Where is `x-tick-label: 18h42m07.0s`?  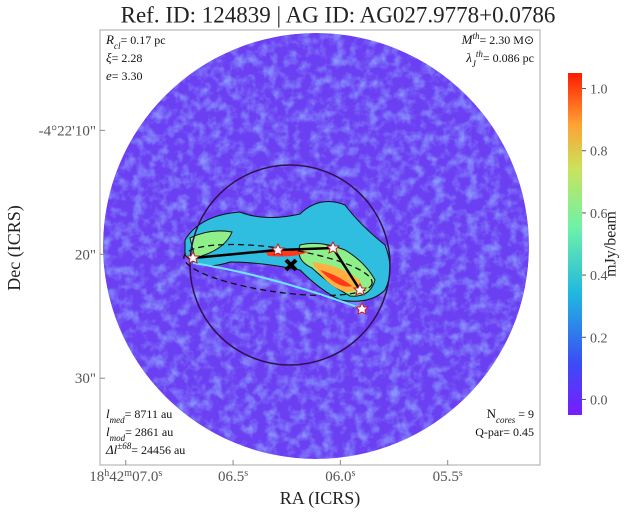 x-tick-label: 18h42m07.0s is located at coordinates (125, 477).